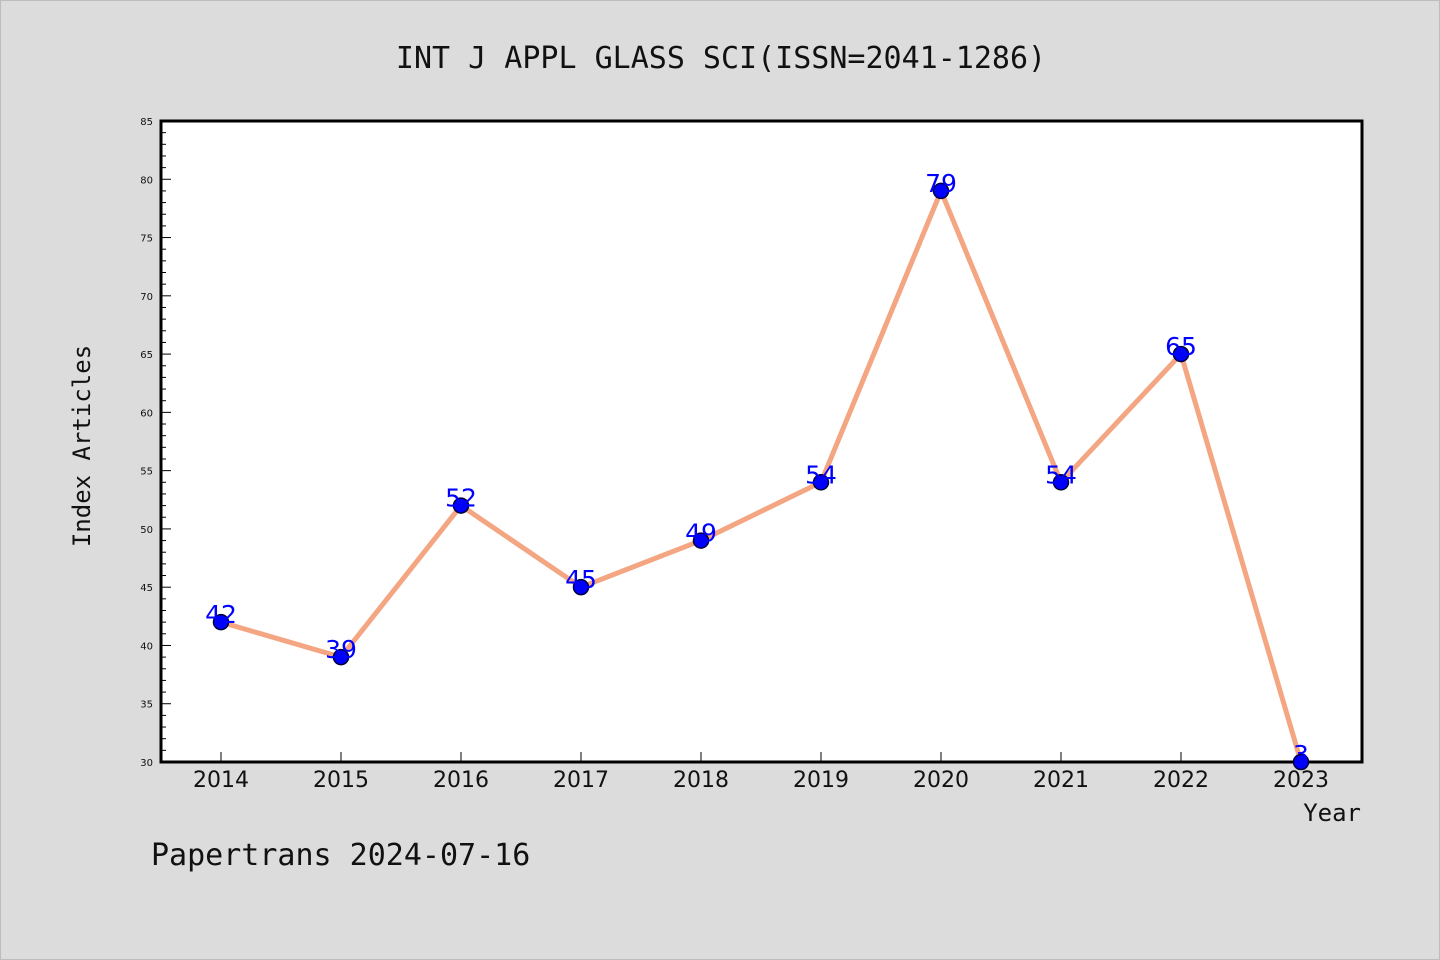 The height and width of the screenshot is (960, 1440). I want to click on x-tick-label: 2021, so click(1061, 780).